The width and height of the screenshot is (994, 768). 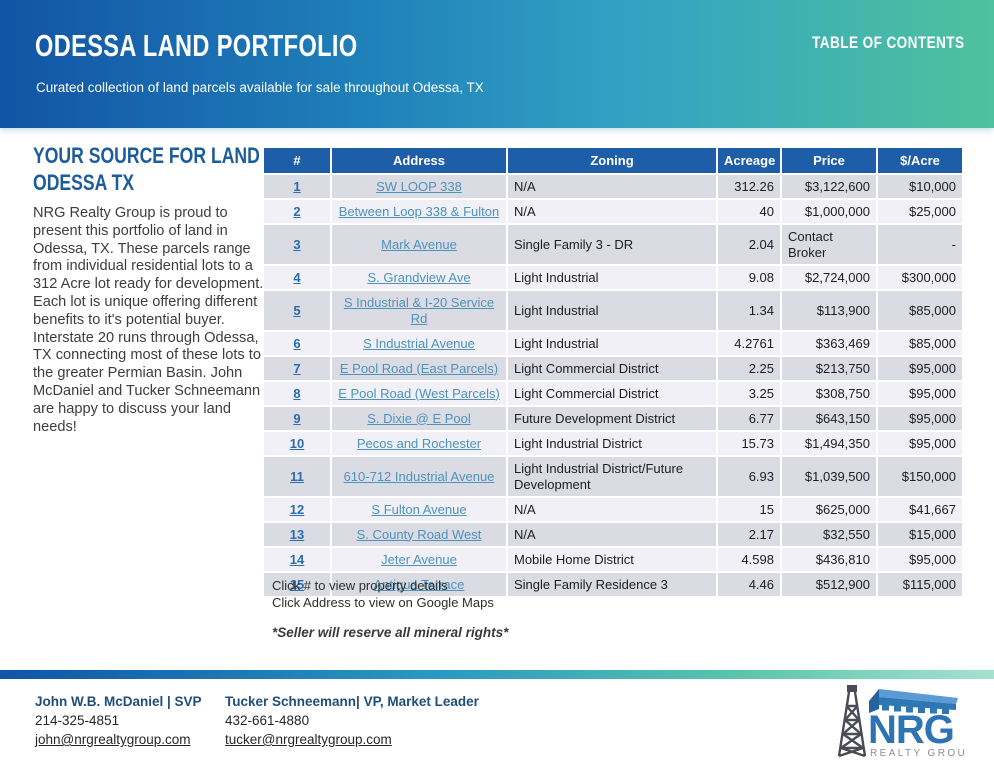 I want to click on property-number-link: 9, so click(x=297, y=418).